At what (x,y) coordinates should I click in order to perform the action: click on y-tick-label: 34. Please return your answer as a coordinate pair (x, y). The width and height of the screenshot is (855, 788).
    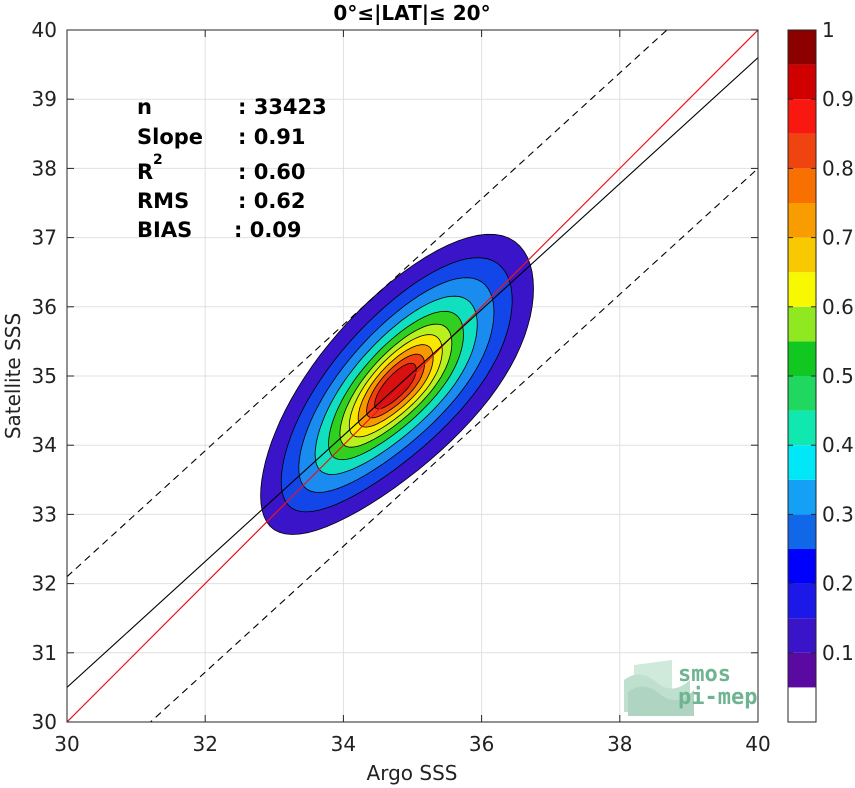
    Looking at the image, I should click on (44, 445).